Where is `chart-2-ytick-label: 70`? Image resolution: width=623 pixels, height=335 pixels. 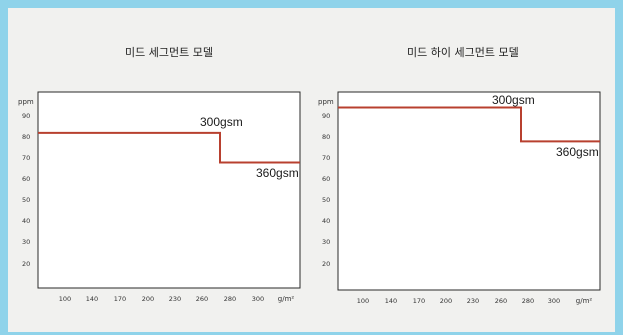 chart-2-ytick-label: 70 is located at coordinates (326, 158).